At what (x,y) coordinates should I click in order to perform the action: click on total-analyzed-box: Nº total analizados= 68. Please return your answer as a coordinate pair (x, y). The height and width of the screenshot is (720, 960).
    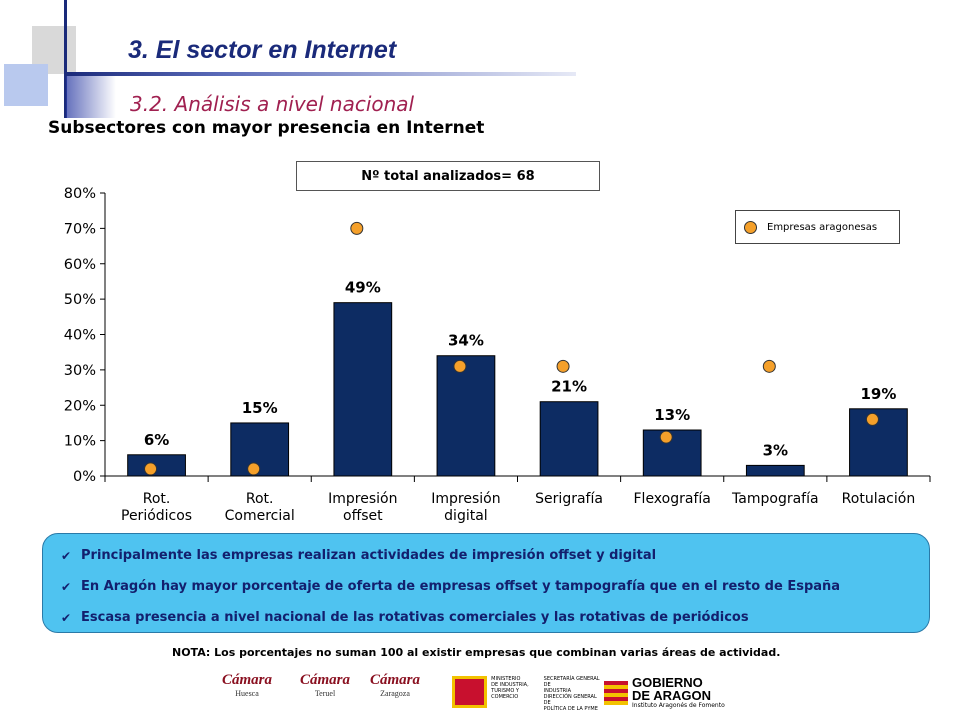
    Looking at the image, I should click on (448, 176).